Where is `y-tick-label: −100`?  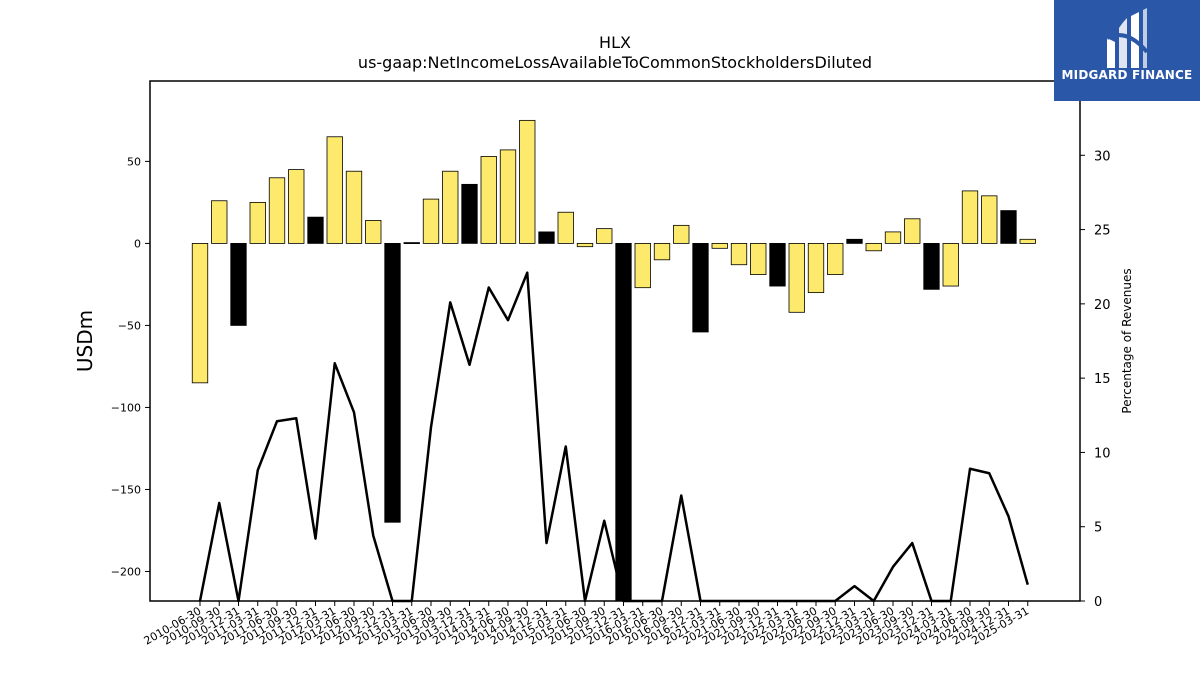
y-tick-label: −100 is located at coordinates (126, 407).